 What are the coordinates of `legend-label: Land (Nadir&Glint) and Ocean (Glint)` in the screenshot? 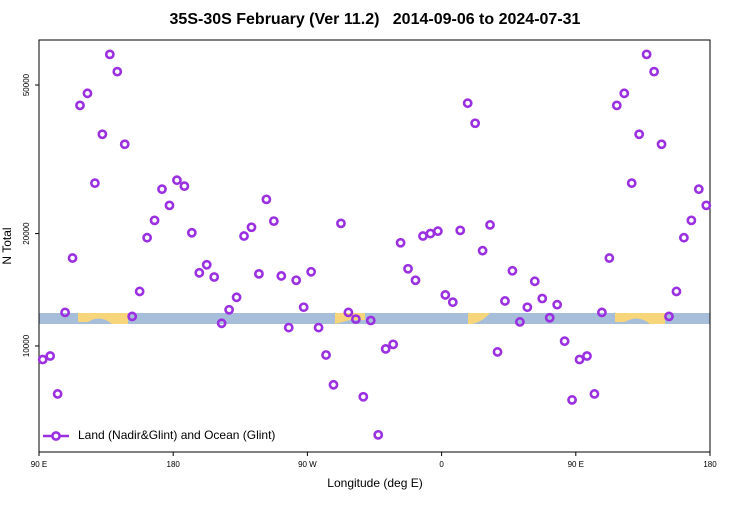 It's located at (176, 435).